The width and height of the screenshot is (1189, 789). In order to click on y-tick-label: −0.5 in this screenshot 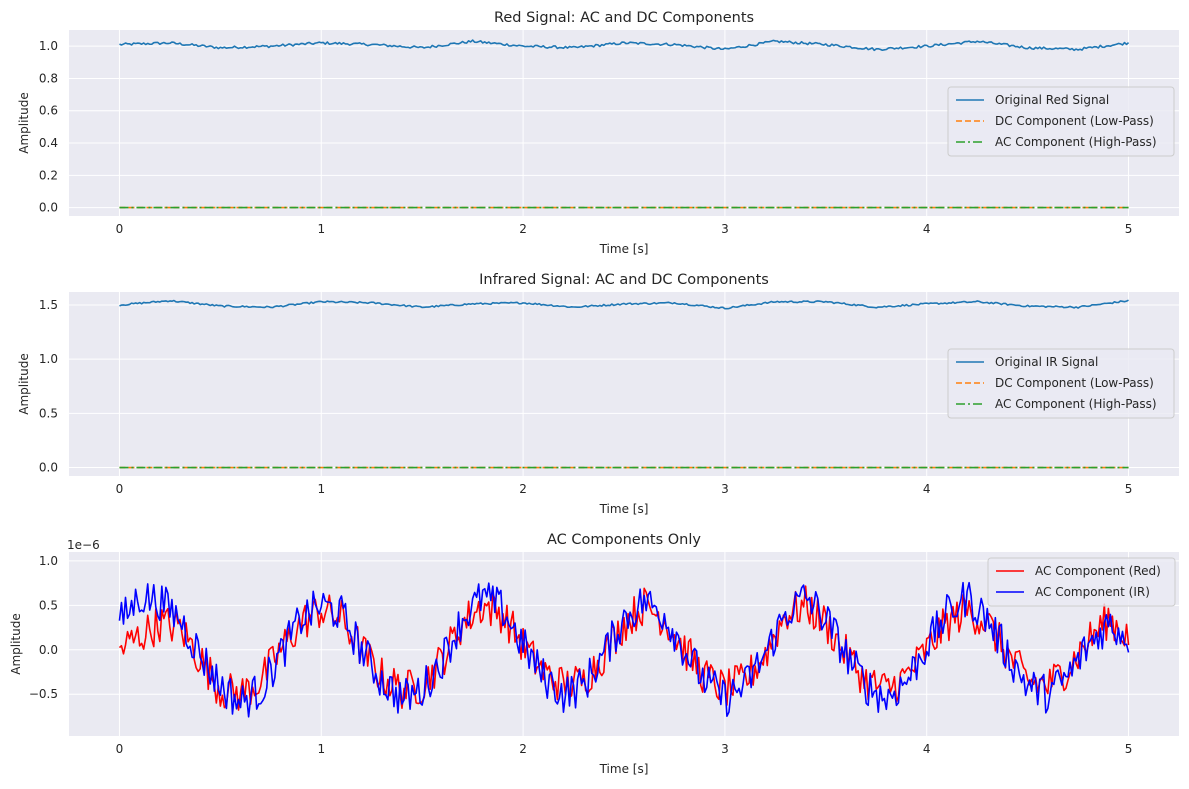, I will do `click(43, 694)`.